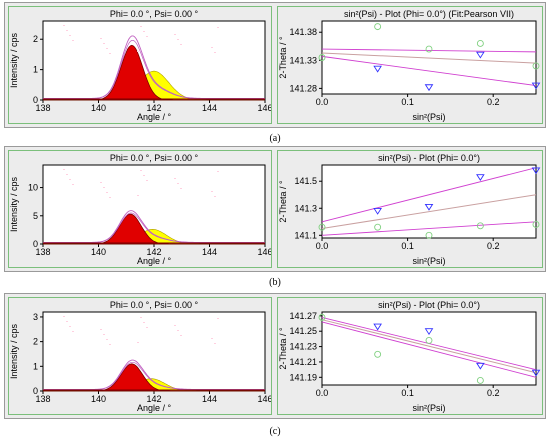 Image resolution: width=550 pixels, height=441 pixels. I want to click on chart-title: sin²(Psi) - Plot (Phi= 0.0°), so click(429, 305).